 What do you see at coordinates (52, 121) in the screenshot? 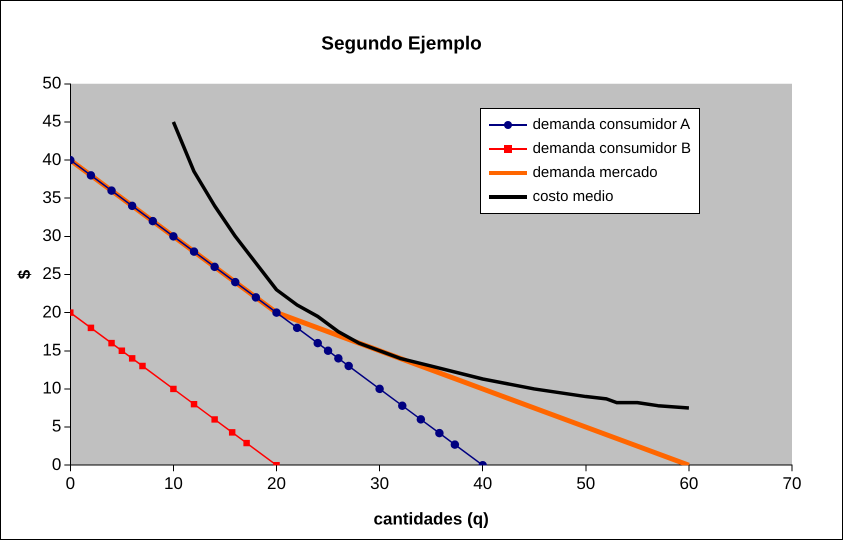
I see `y-tick-label: 45` at bounding box center [52, 121].